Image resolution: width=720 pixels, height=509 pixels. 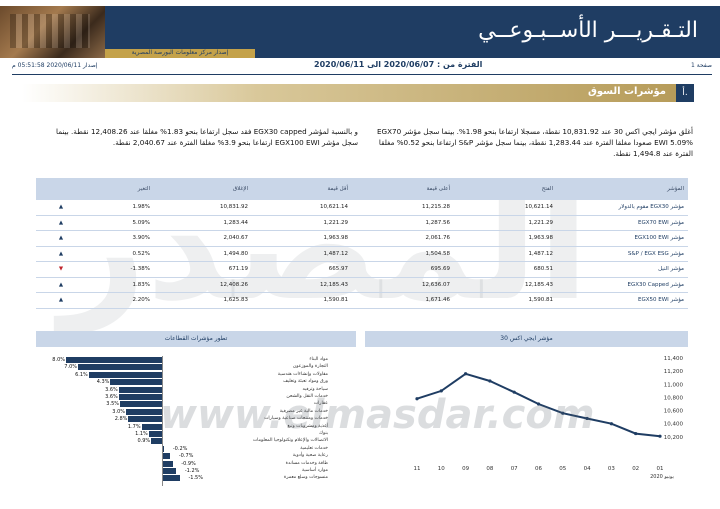 I want to click on sector-name-label: خدمات مالية غير مصرفية, so click(x=303, y=411).